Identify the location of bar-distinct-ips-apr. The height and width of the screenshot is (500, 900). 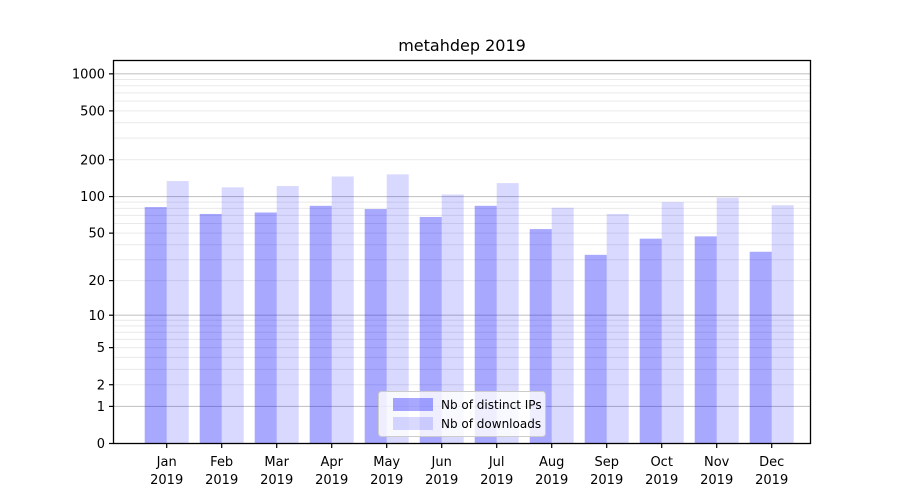
(320, 324).